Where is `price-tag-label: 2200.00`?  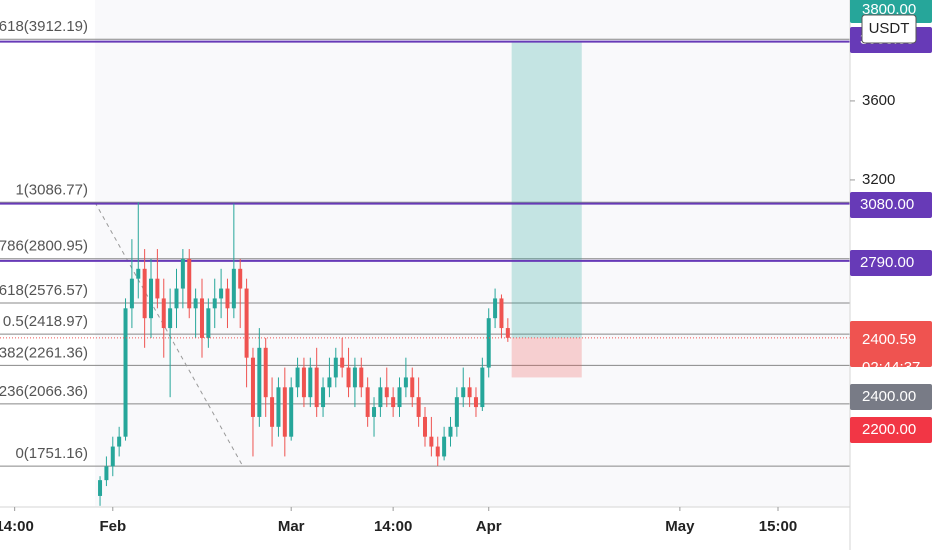
price-tag-label: 2200.00 is located at coordinates (889, 429).